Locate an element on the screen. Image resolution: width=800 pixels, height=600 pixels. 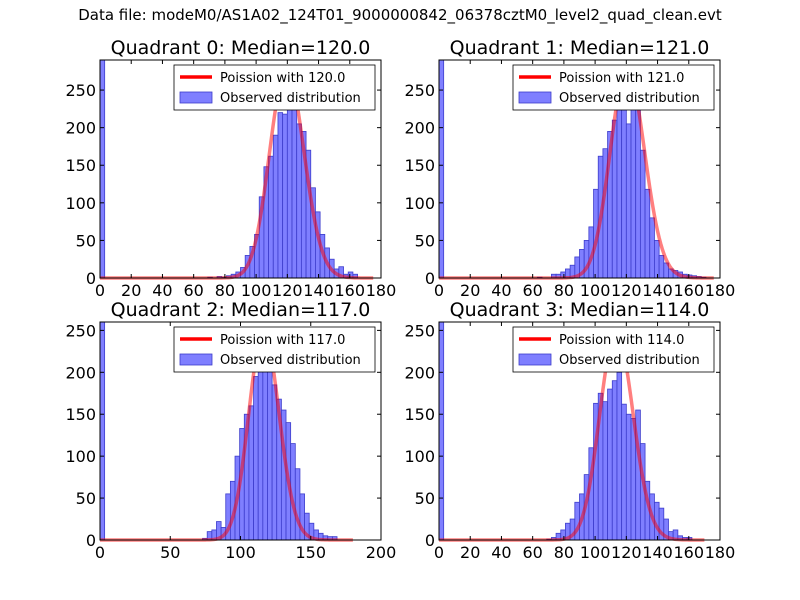
legend: Poission with 117.0 Observed distribution is located at coordinates (274, 349).